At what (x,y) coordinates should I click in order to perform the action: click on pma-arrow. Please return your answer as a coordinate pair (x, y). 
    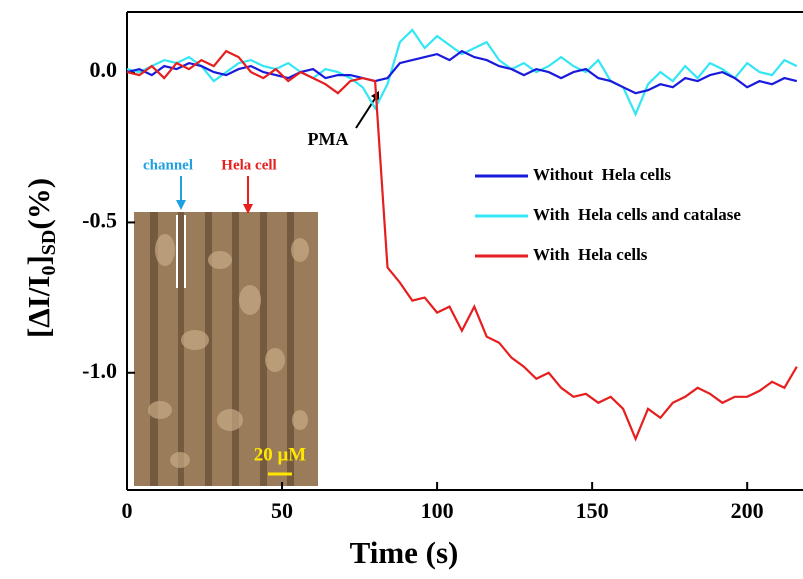
    Looking at the image, I should click on (366, 112).